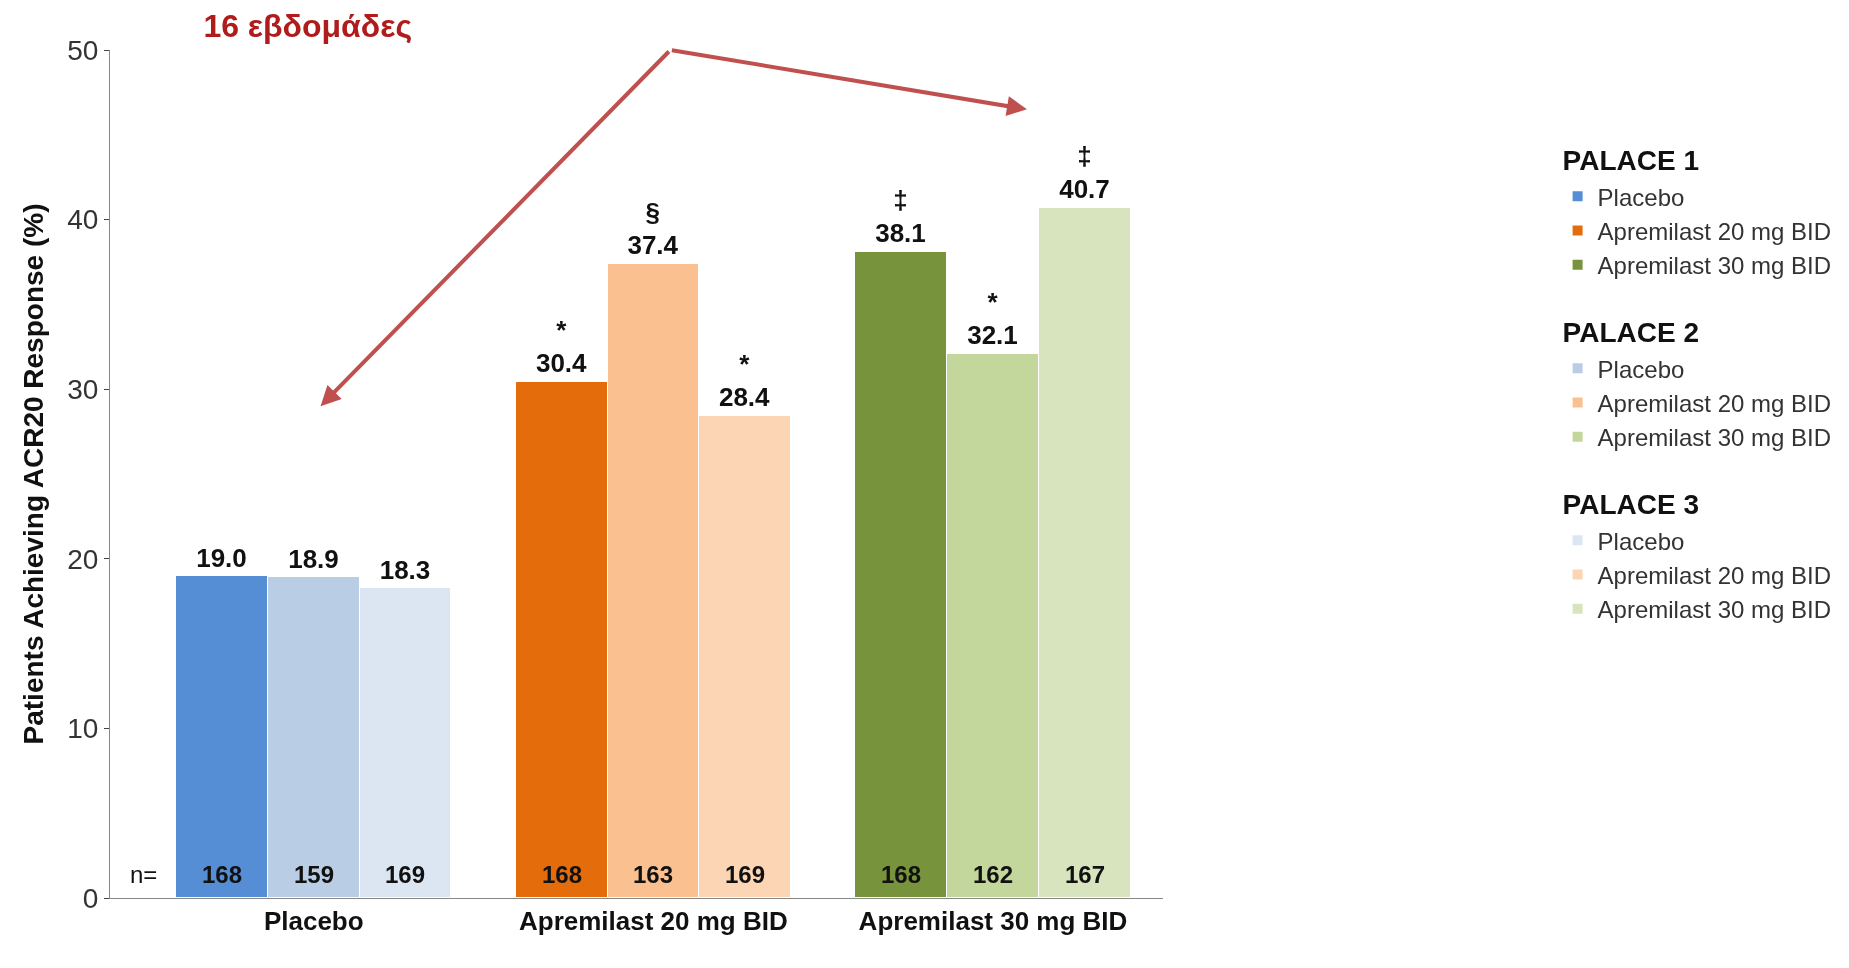 The height and width of the screenshot is (968, 1849). Describe the element at coordinates (1084, 172) in the screenshot. I see `data-label: ‡ 40.7` at that location.